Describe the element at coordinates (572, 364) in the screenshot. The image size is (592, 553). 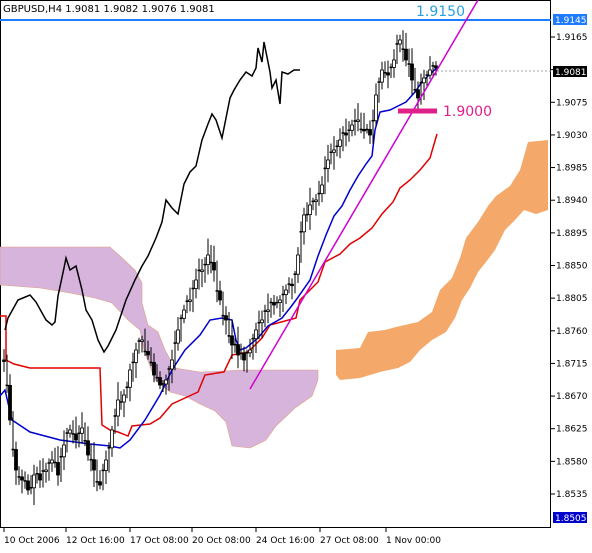
I see `price-tick-label: 1.8715` at that location.